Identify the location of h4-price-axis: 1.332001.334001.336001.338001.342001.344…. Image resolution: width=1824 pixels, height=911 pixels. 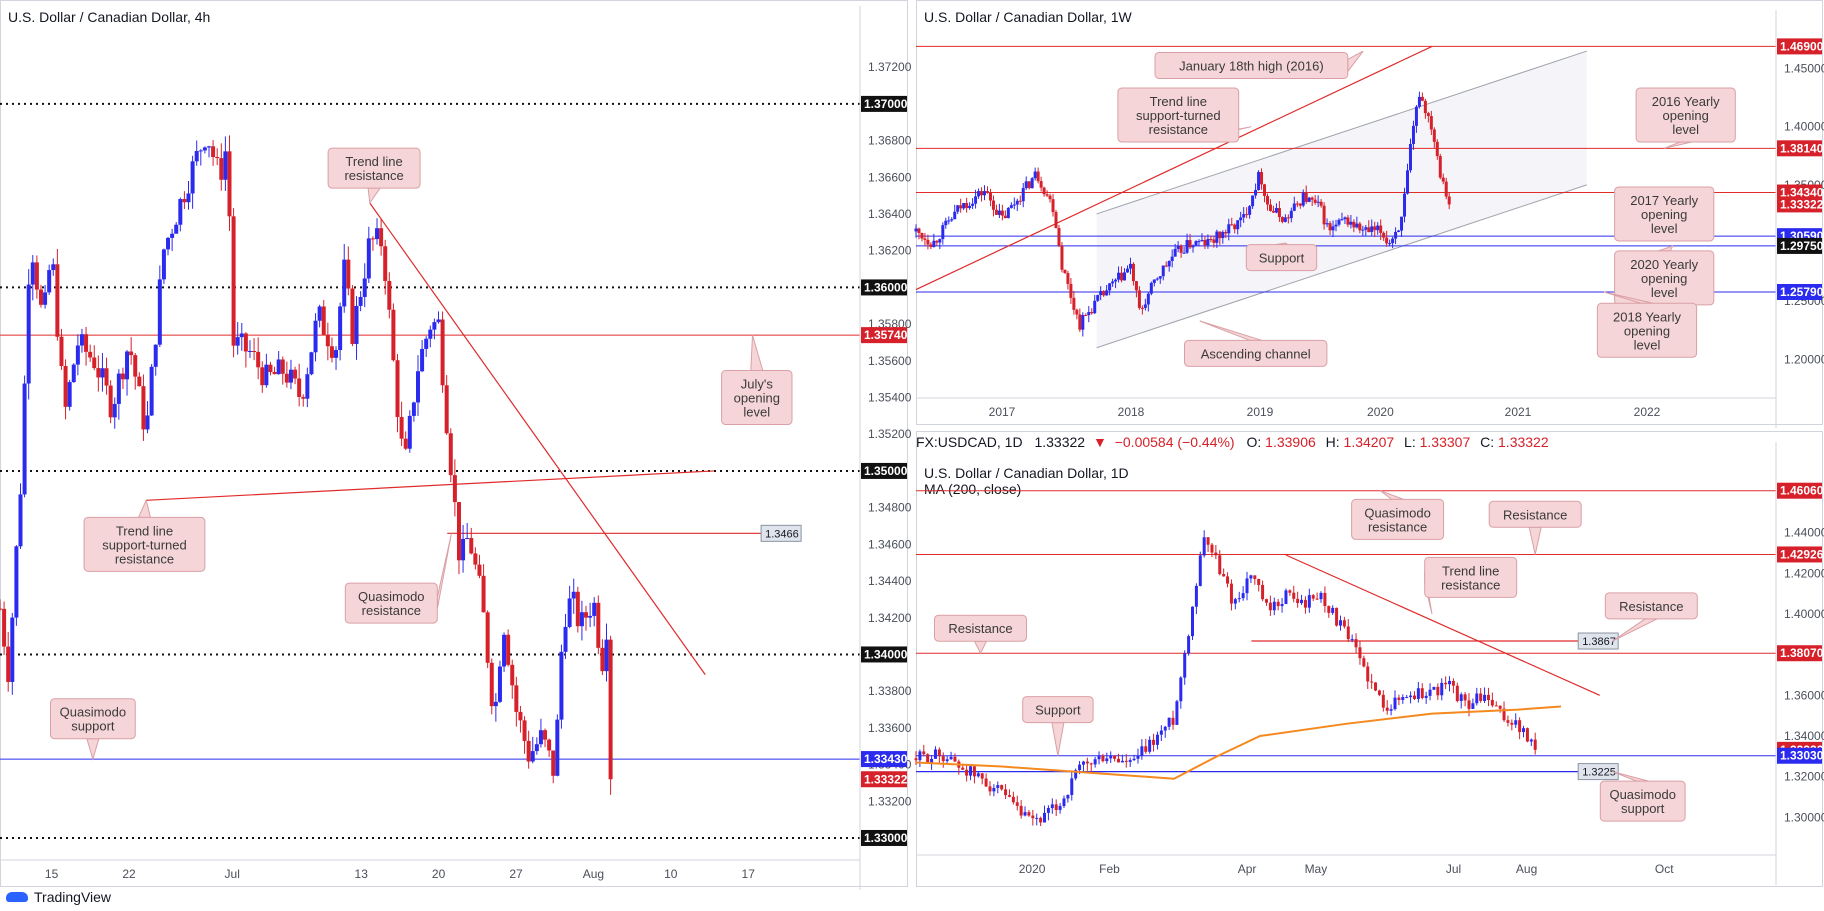
(885, 448).